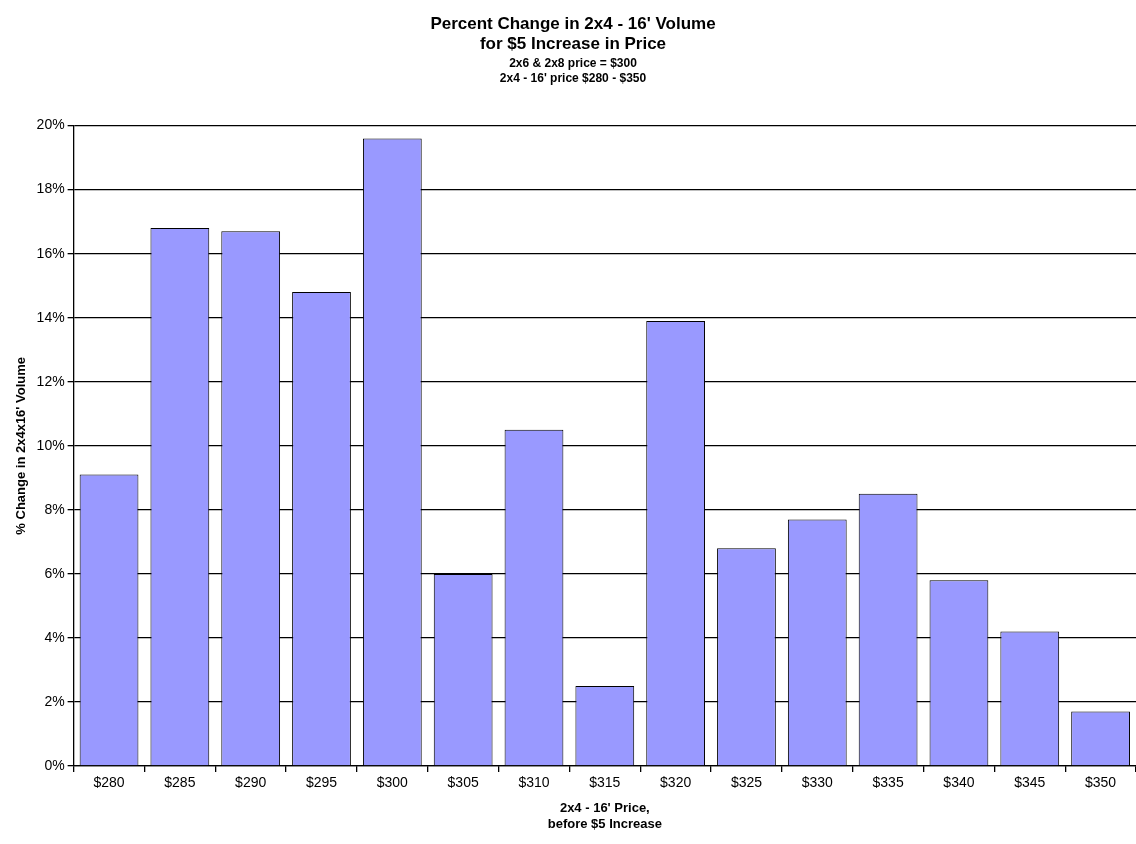 The height and width of the screenshot is (844, 1136). What do you see at coordinates (54, 636) in the screenshot?
I see `y-tick-label: 4%` at bounding box center [54, 636].